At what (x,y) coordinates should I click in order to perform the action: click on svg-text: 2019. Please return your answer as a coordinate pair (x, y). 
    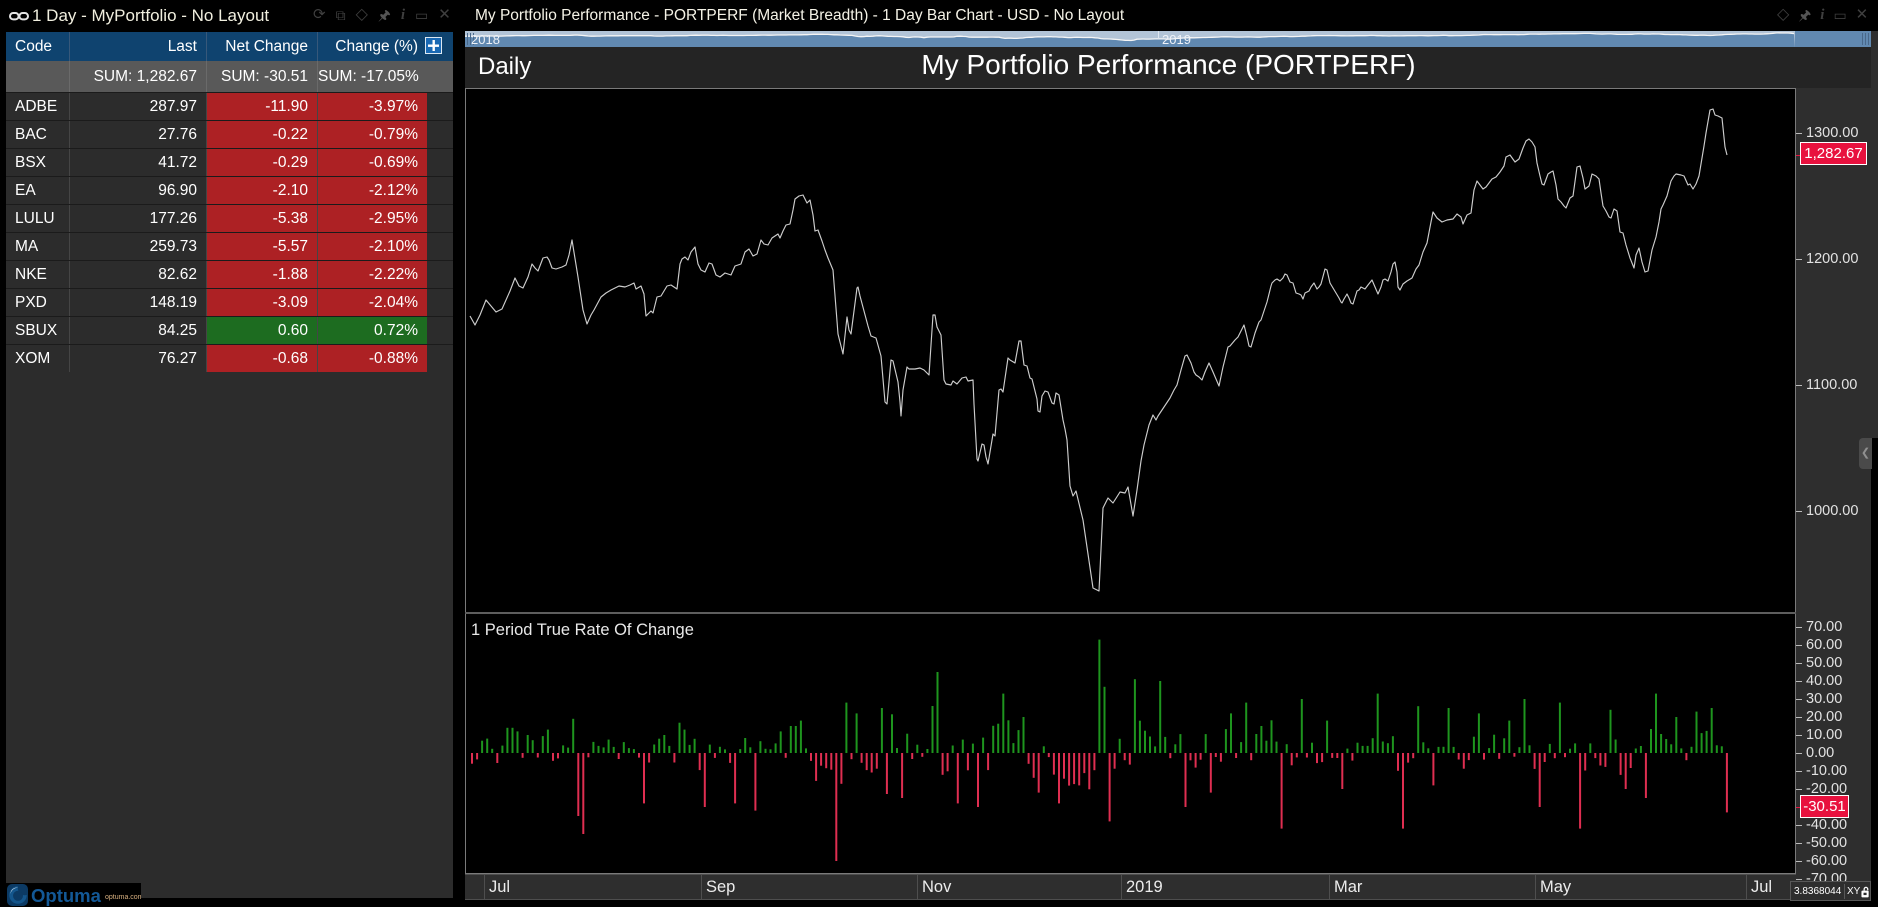
    Looking at the image, I should click on (1176, 39).